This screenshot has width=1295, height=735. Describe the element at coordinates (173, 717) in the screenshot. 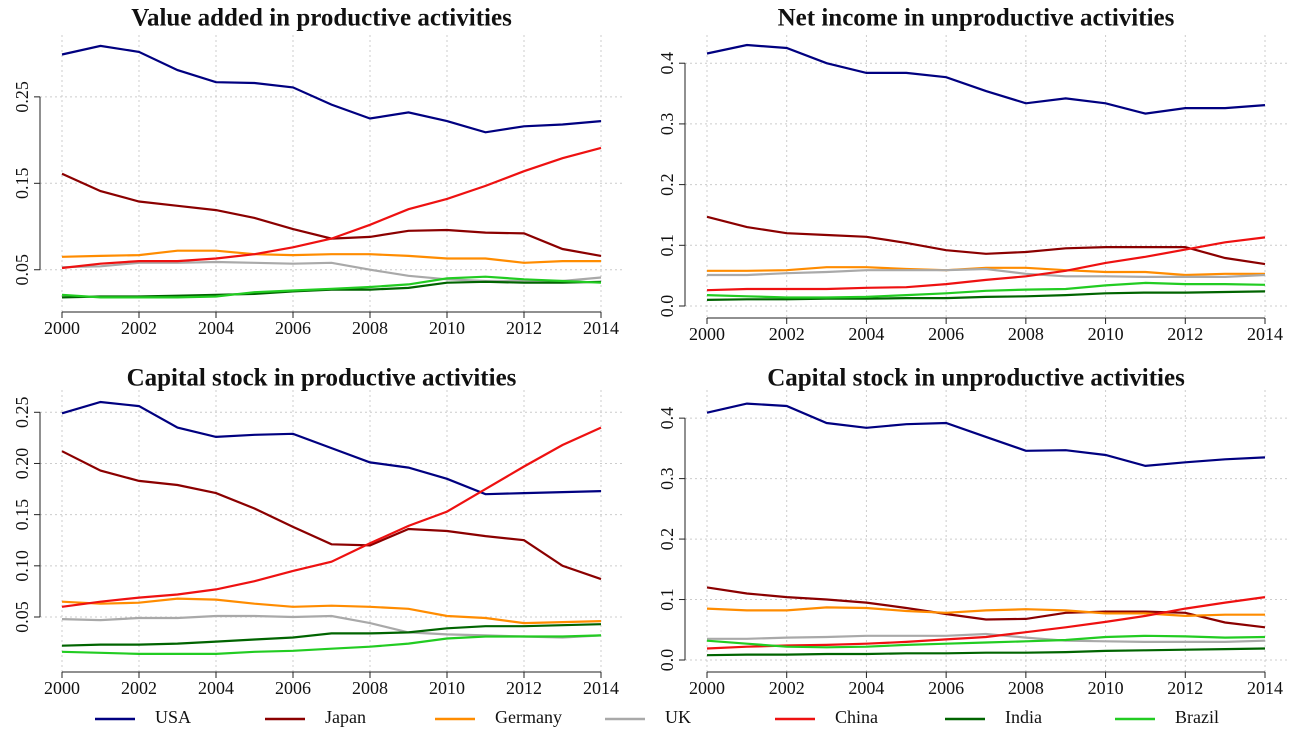

I see `legend-label: USA` at that location.